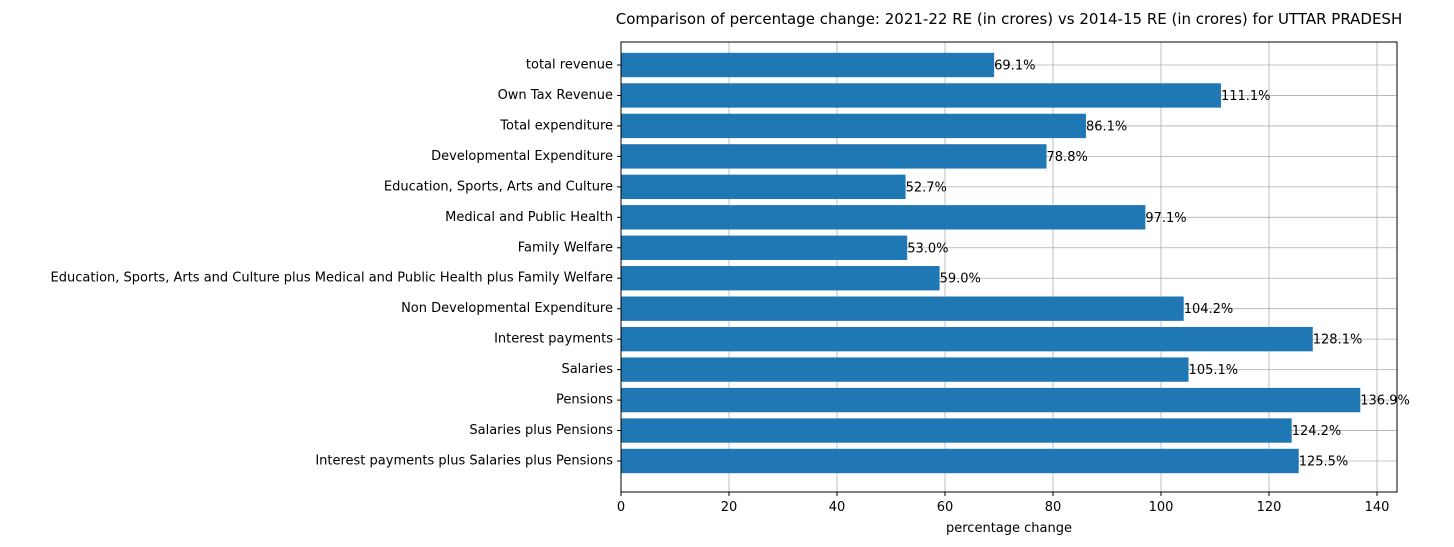  I want to click on category-label: Medical and Public Health, so click(529, 217).